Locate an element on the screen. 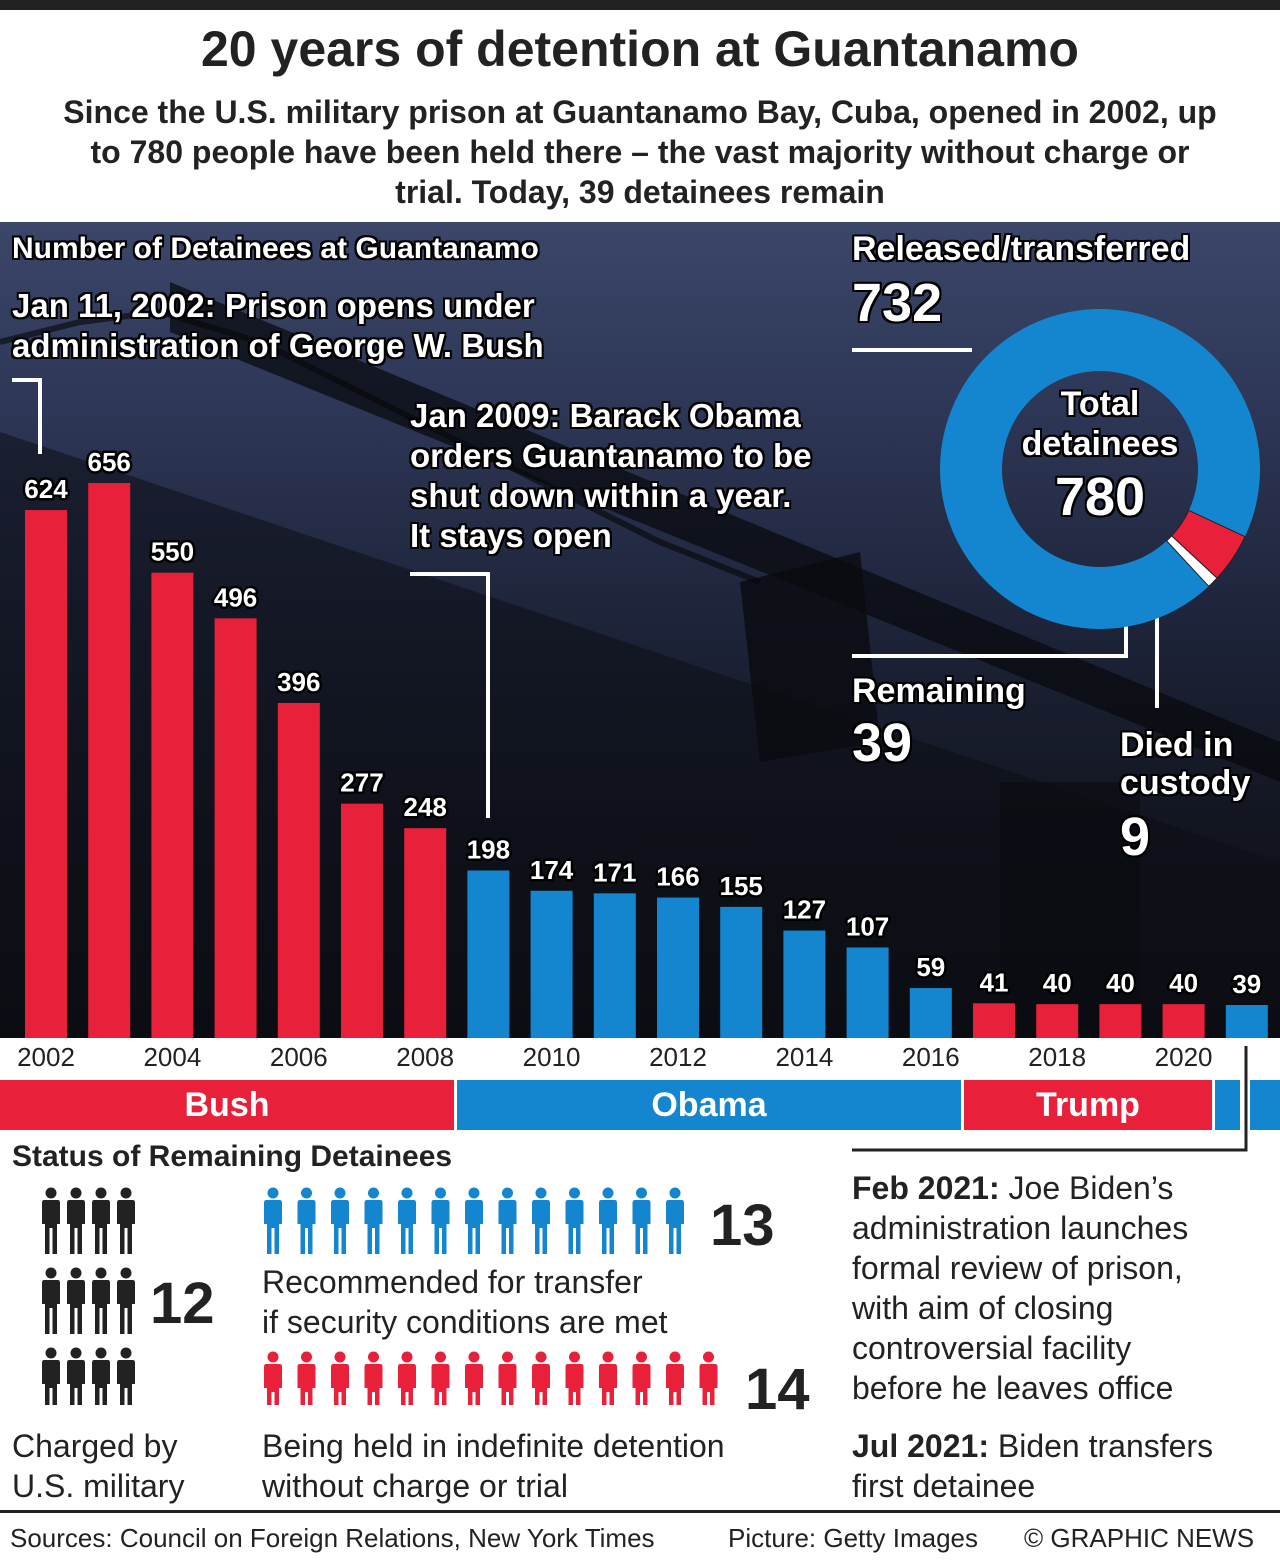  x-tick-2008: 2008 is located at coordinates (425, 1057).